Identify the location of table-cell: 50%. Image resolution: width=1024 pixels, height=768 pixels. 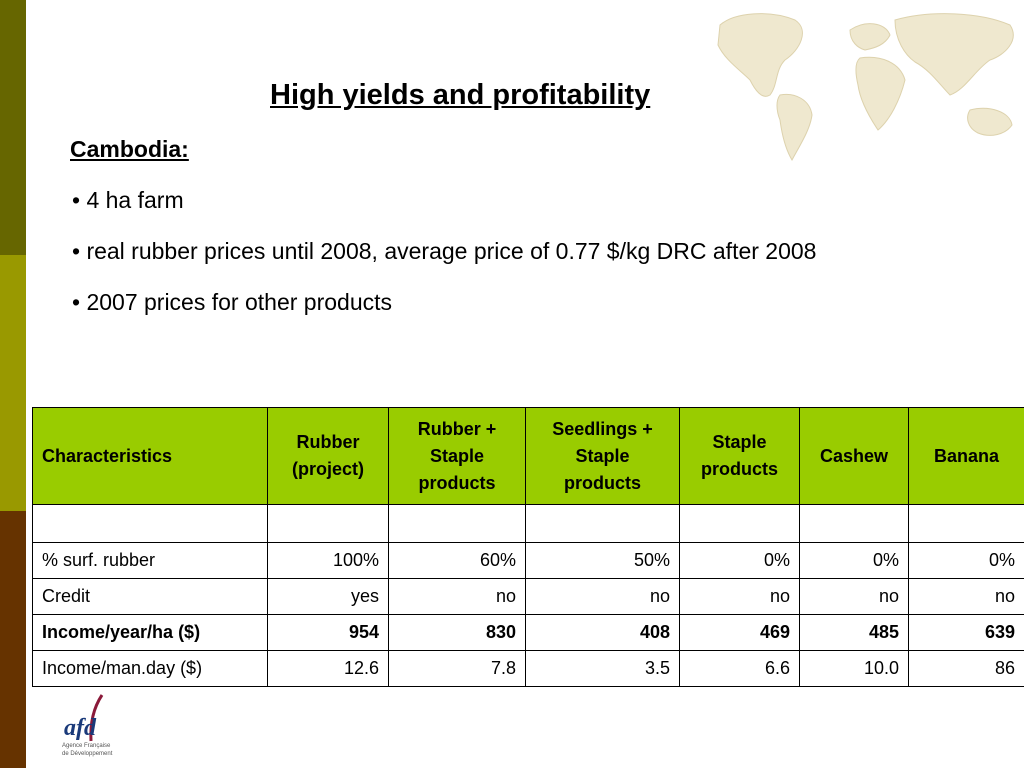
(602, 560).